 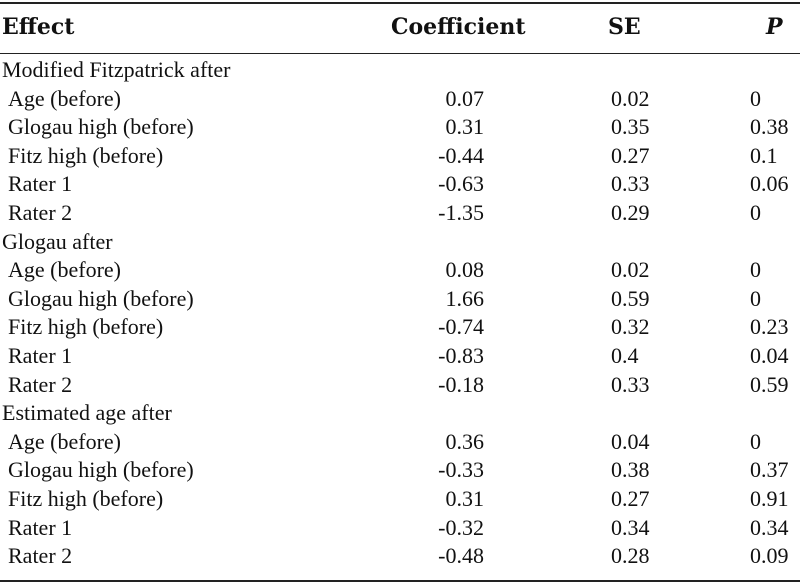 What do you see at coordinates (400, 327) in the screenshot?
I see `table-row: Fitz high (before) -0.74 0.32 0.23` at bounding box center [400, 327].